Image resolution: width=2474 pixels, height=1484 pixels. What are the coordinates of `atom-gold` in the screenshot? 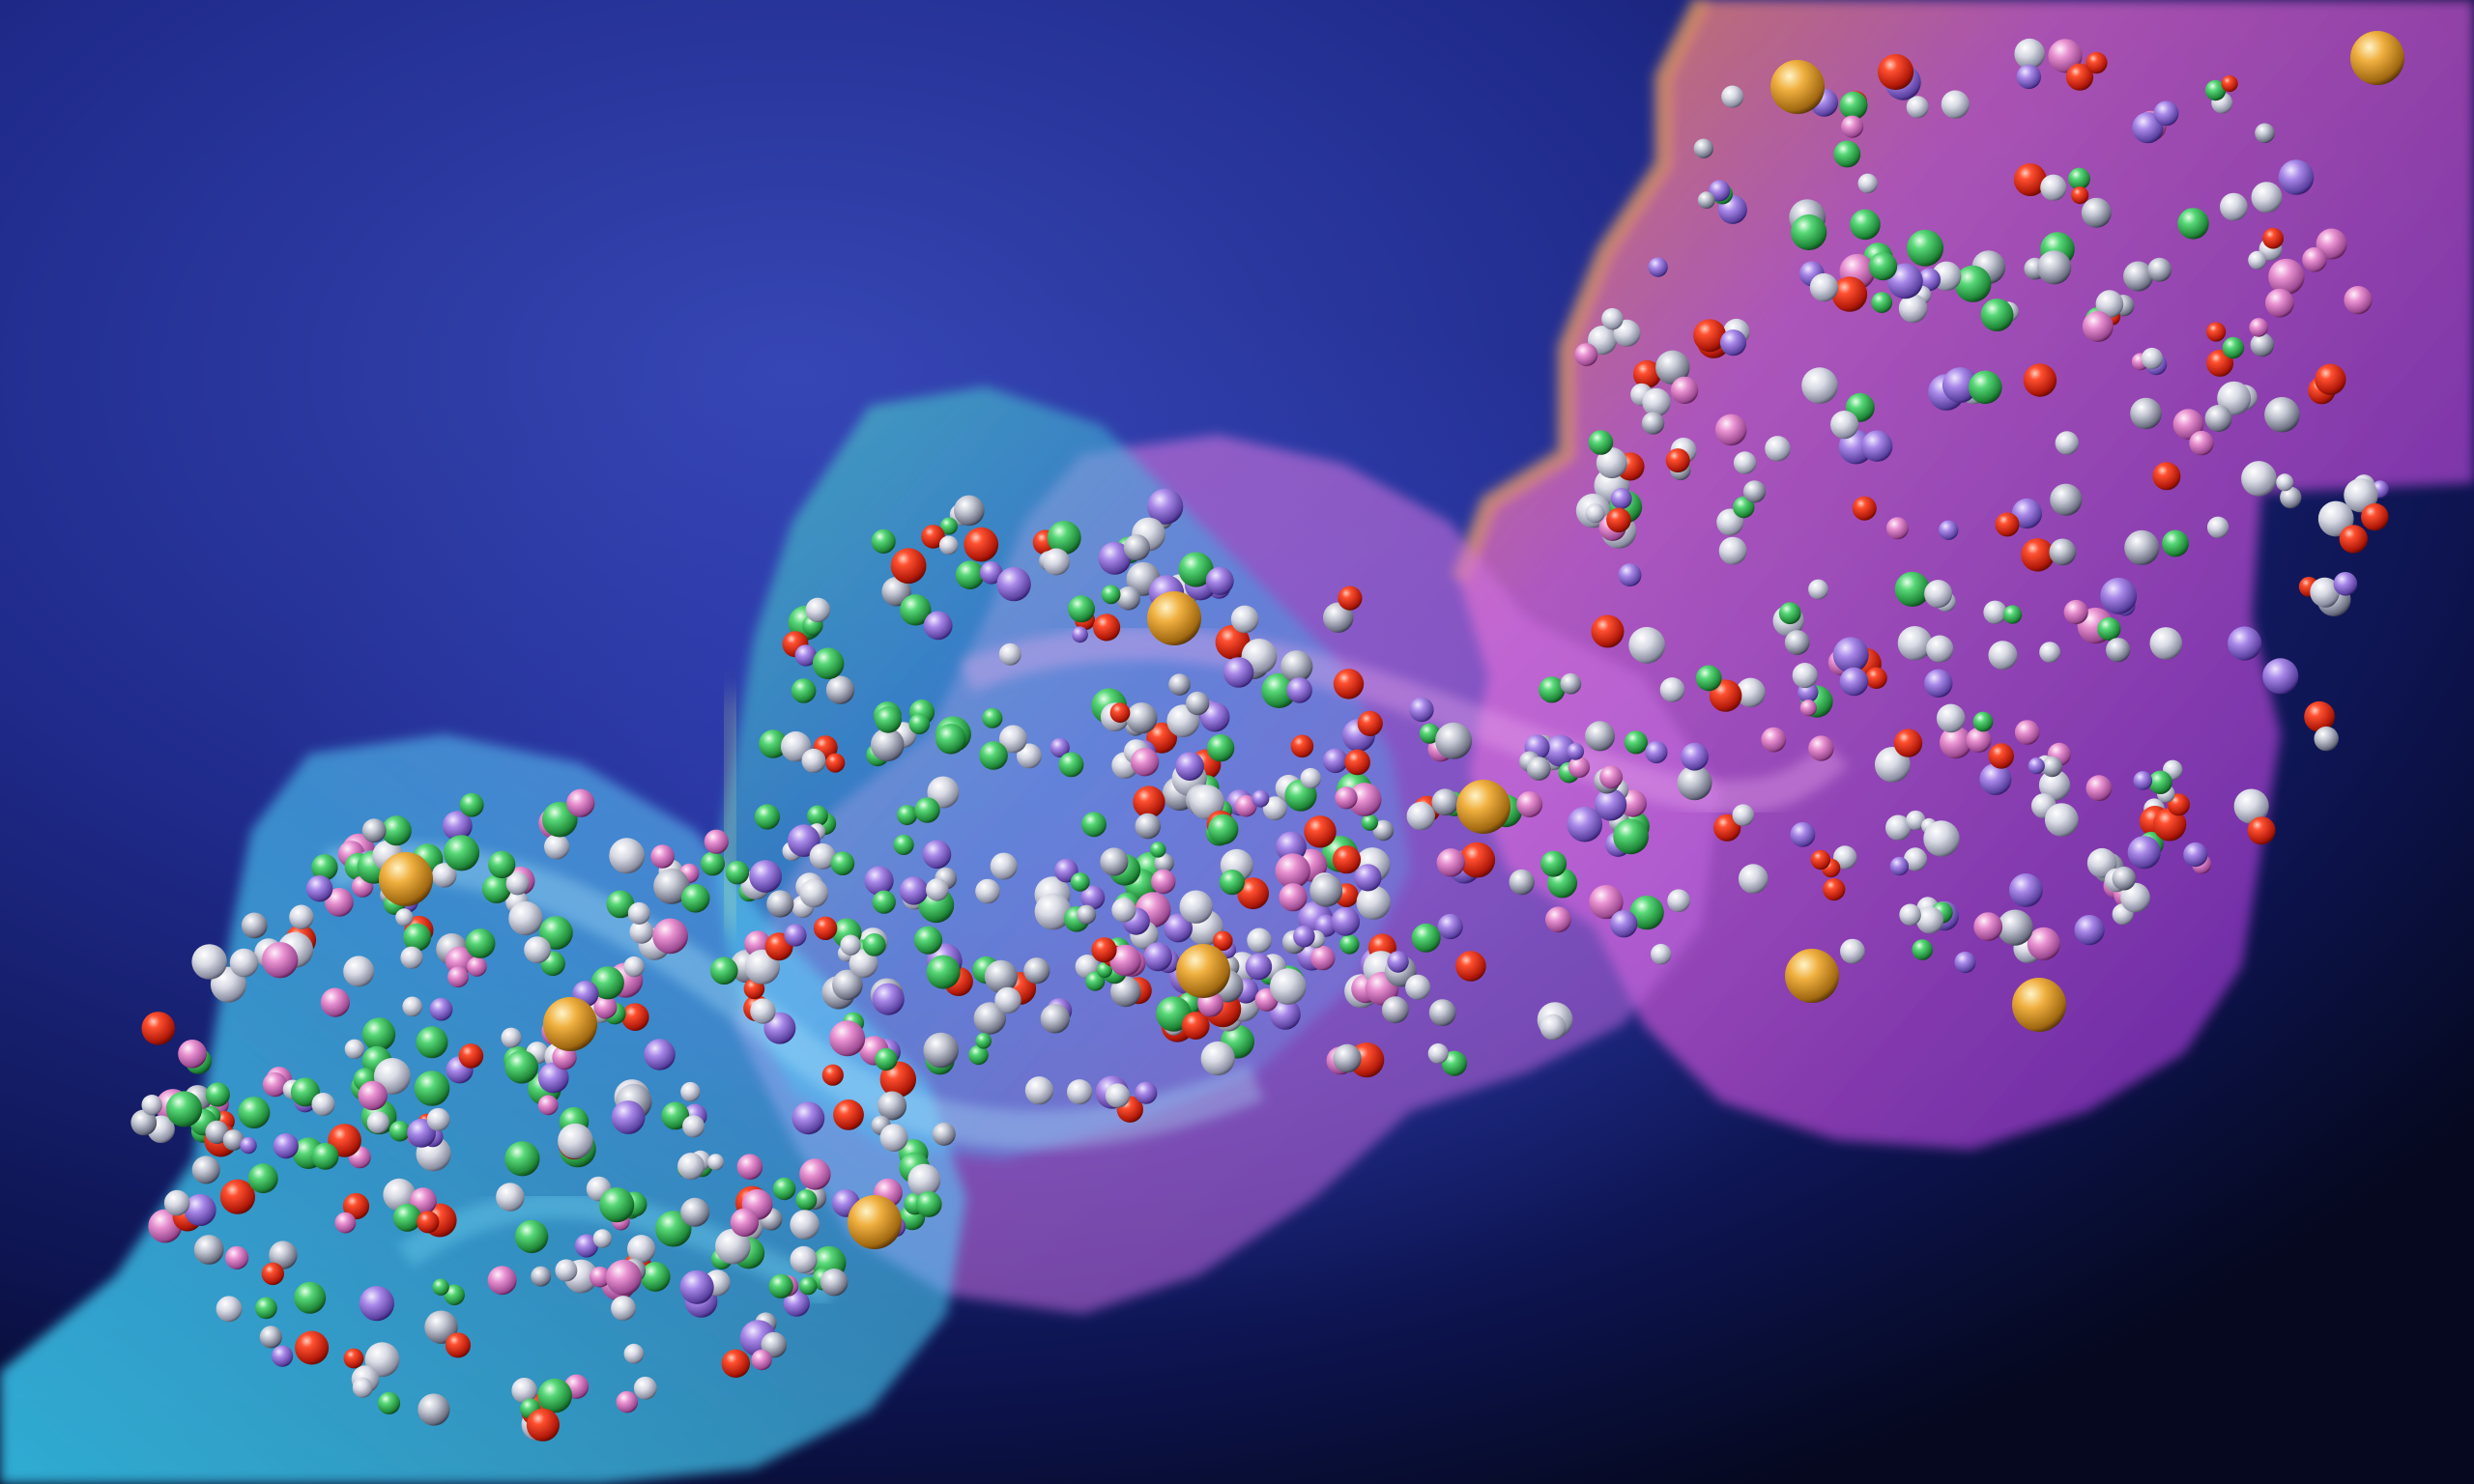 It's located at (406, 879).